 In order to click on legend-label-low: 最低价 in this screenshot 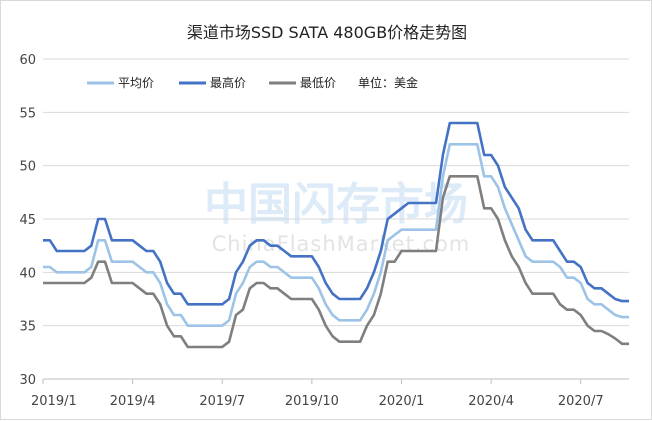, I will do `click(318, 83)`.